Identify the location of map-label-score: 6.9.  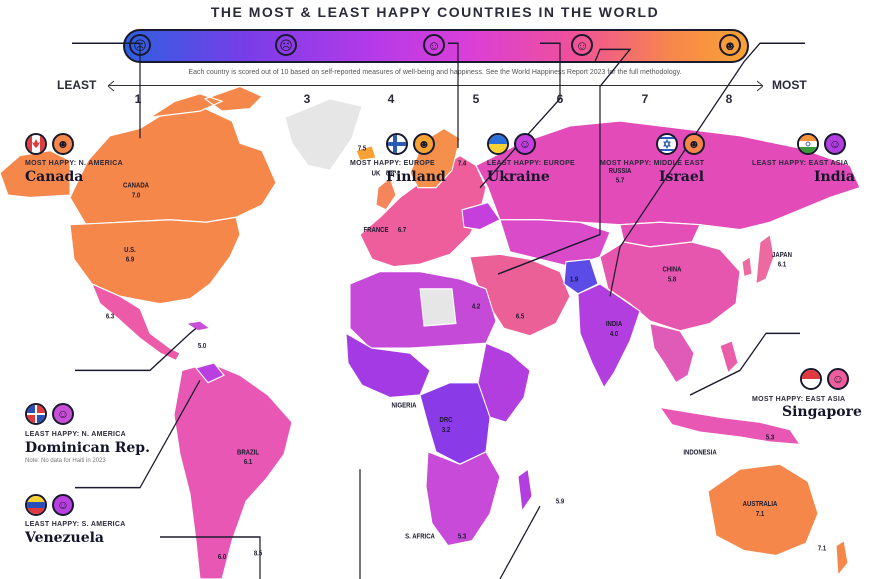
(130, 260).